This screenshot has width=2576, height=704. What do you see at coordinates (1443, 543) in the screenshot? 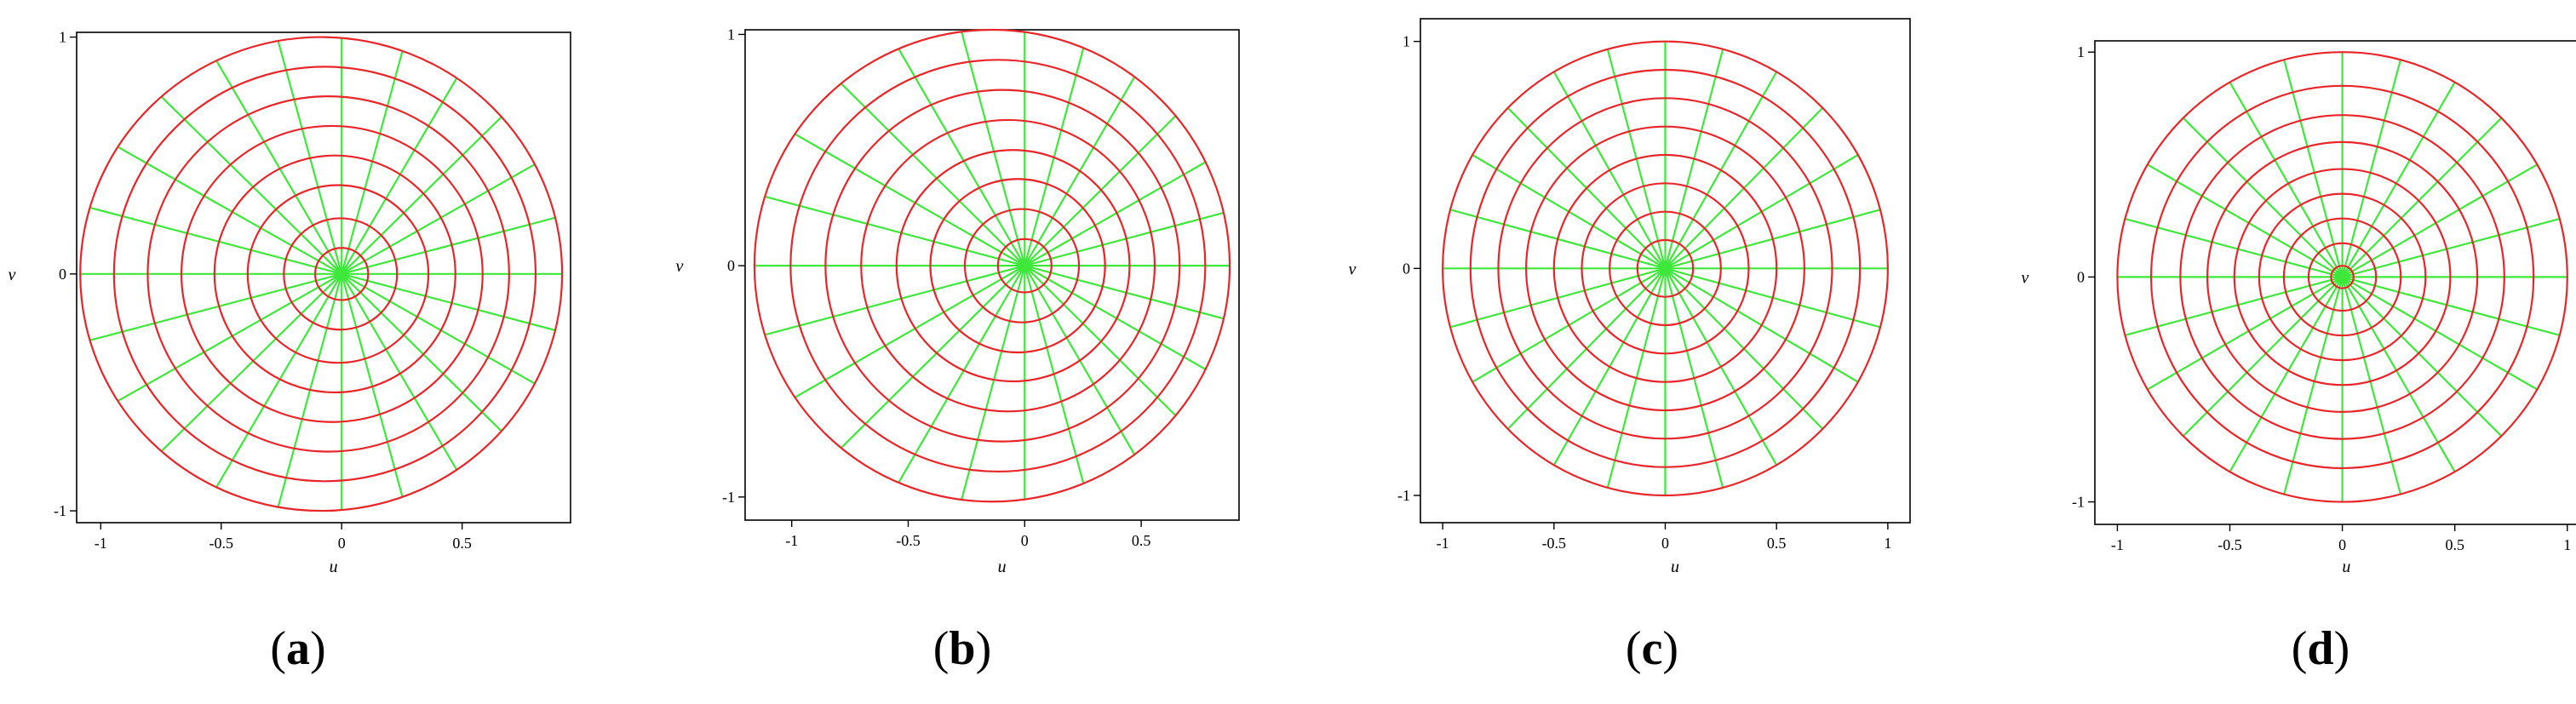
I see `x-tick-label: -1` at bounding box center [1443, 543].